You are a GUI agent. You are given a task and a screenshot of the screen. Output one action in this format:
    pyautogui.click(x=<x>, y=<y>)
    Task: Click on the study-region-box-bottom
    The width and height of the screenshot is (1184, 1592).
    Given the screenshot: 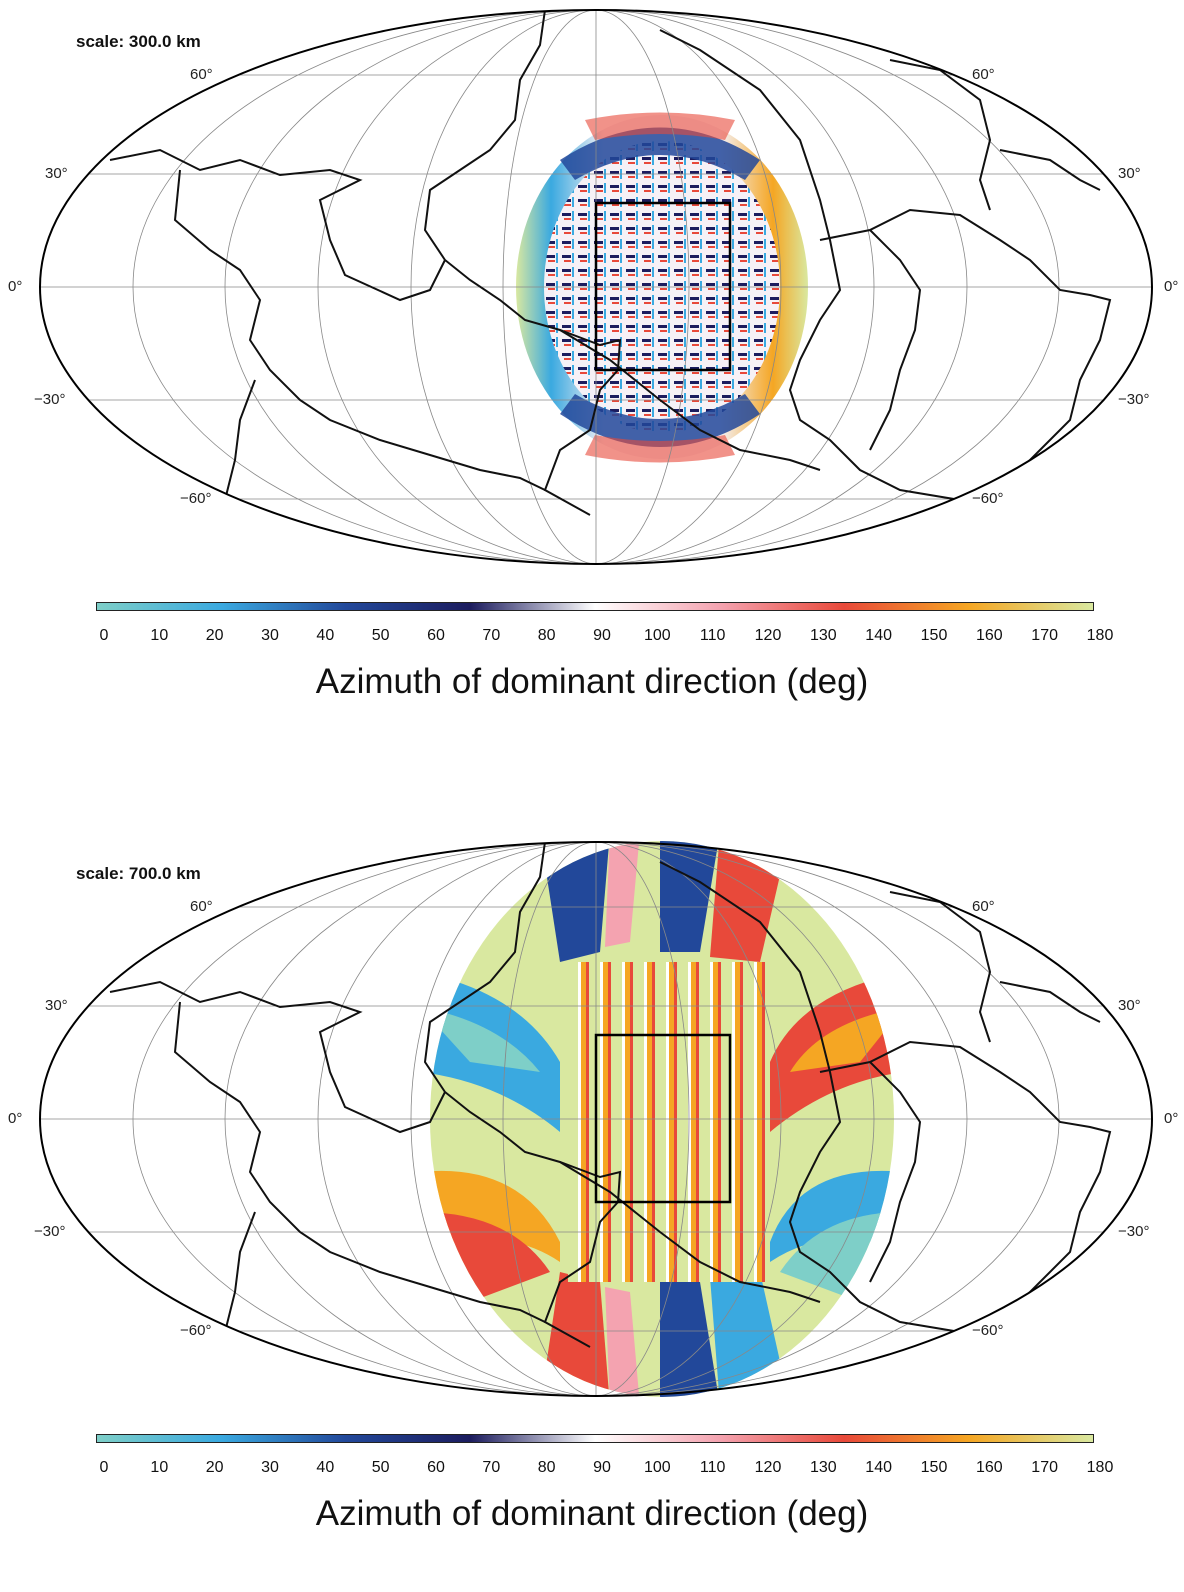 What is the action you would take?
    pyautogui.click(x=663, y=1118)
    